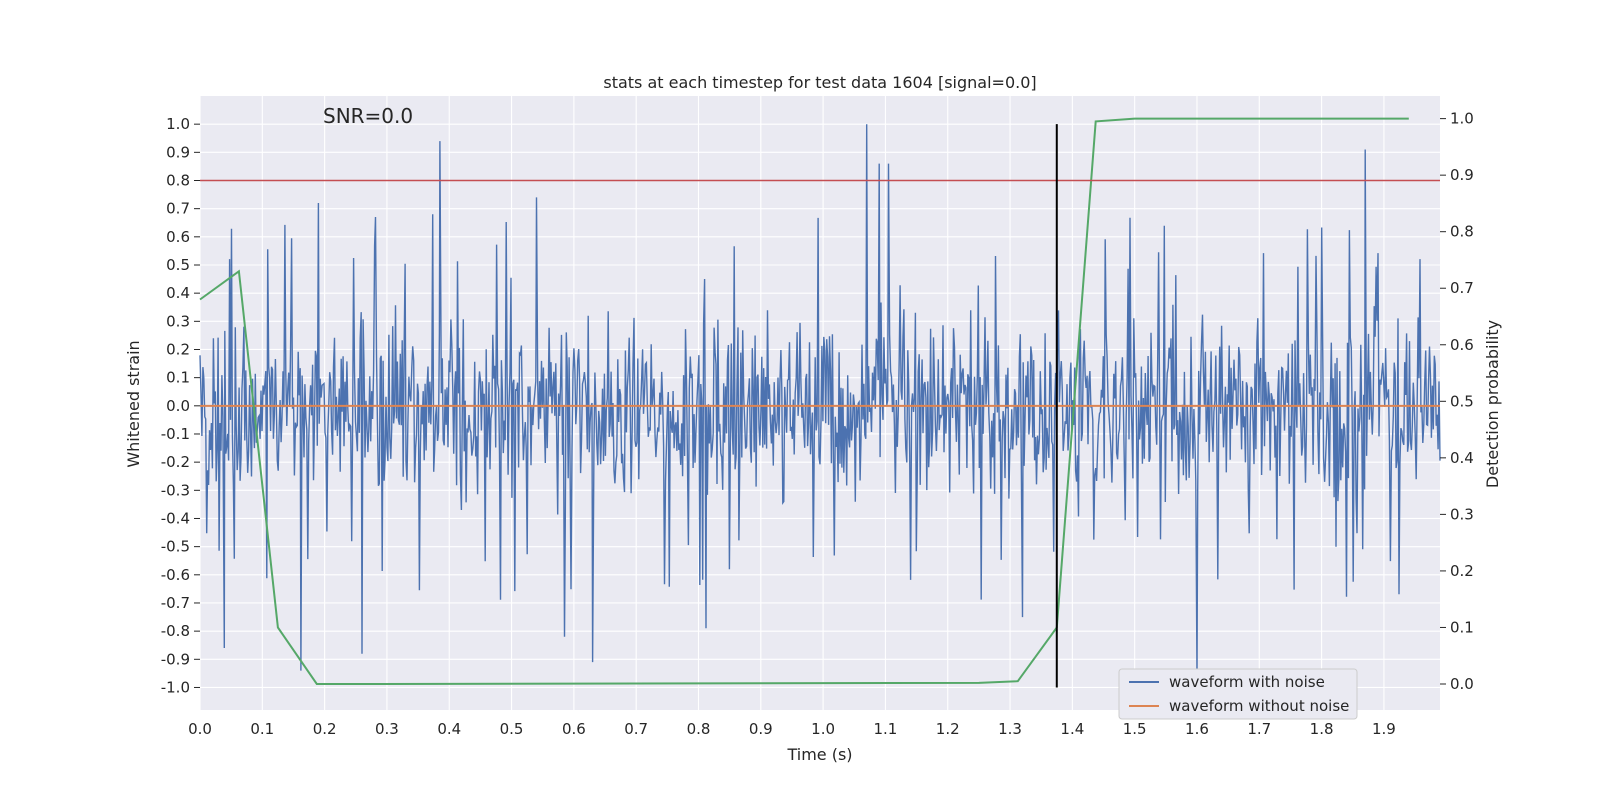 The height and width of the screenshot is (800, 1600). What do you see at coordinates (1462, 458) in the screenshot?
I see `y-right-tick-label: 0.4` at bounding box center [1462, 458].